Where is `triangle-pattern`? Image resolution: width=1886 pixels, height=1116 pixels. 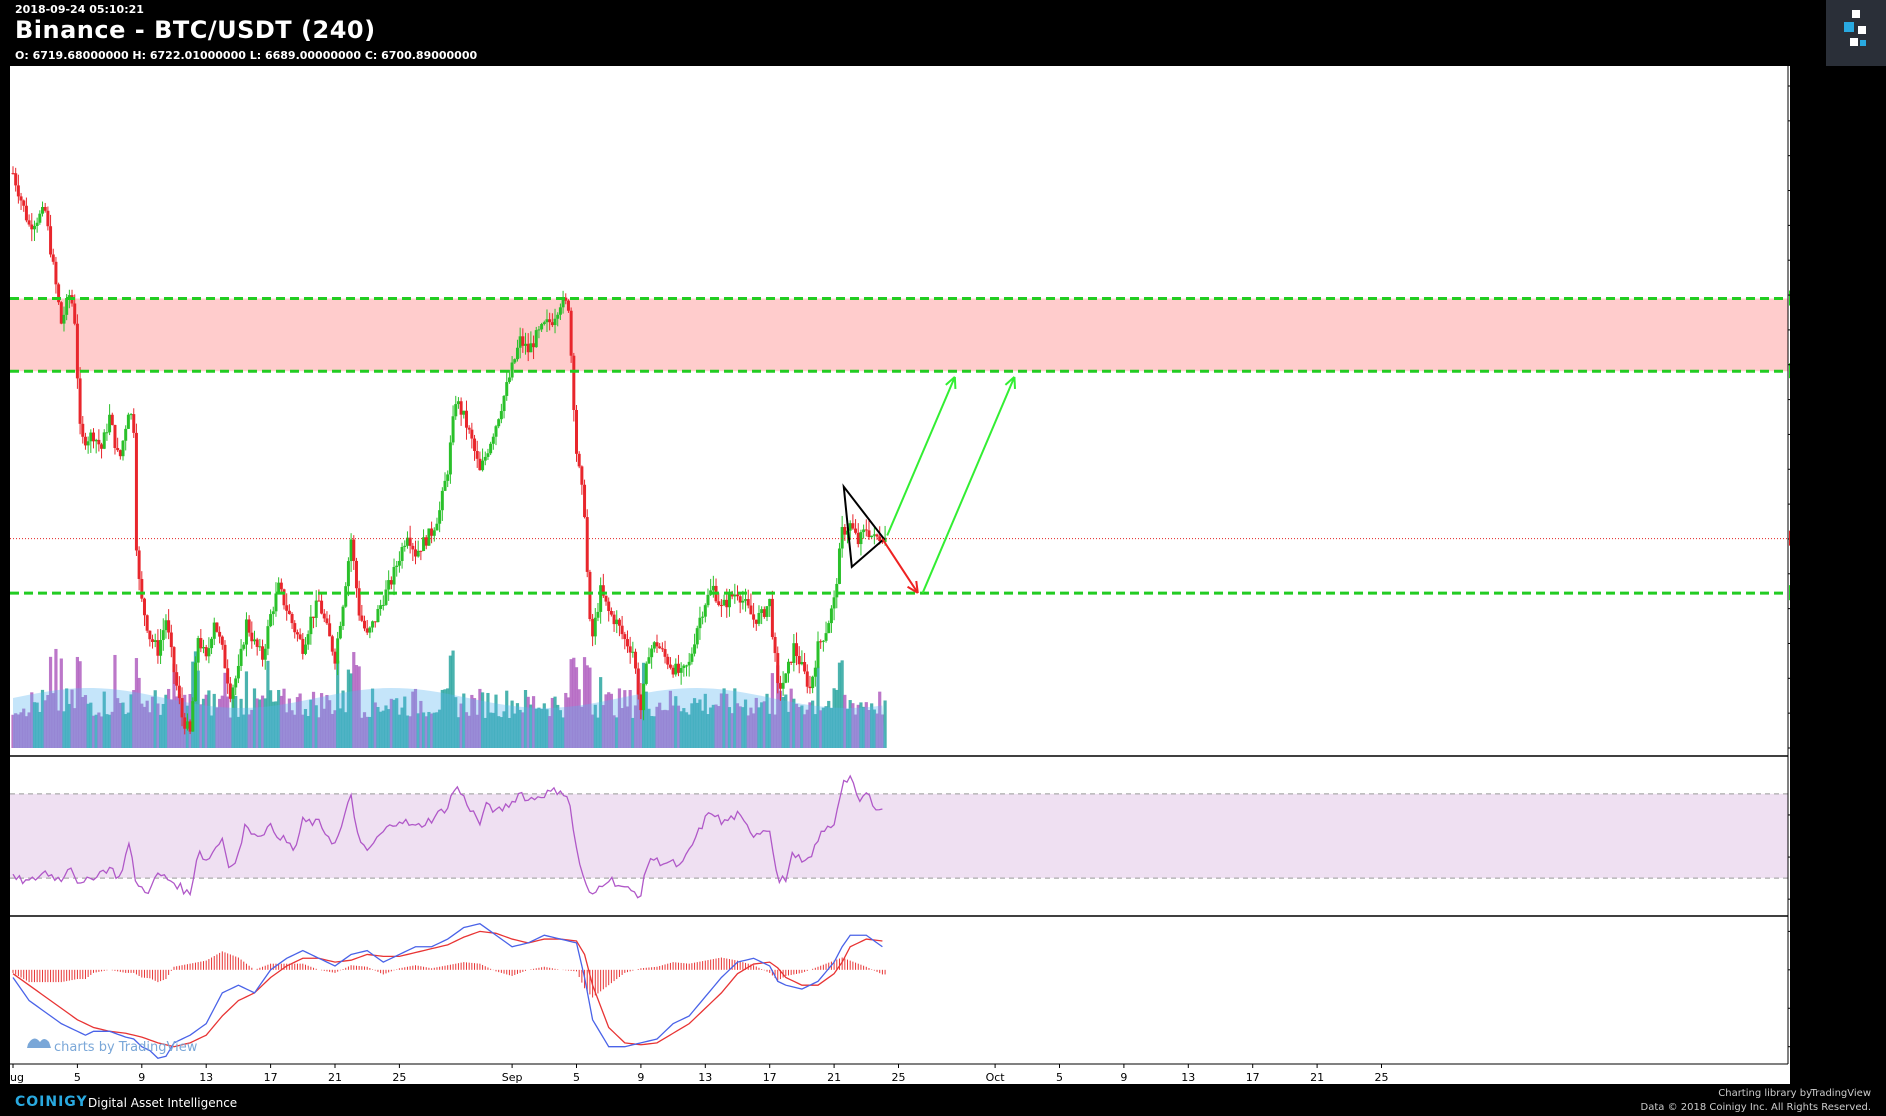
triangle-pattern is located at coordinates (864, 526).